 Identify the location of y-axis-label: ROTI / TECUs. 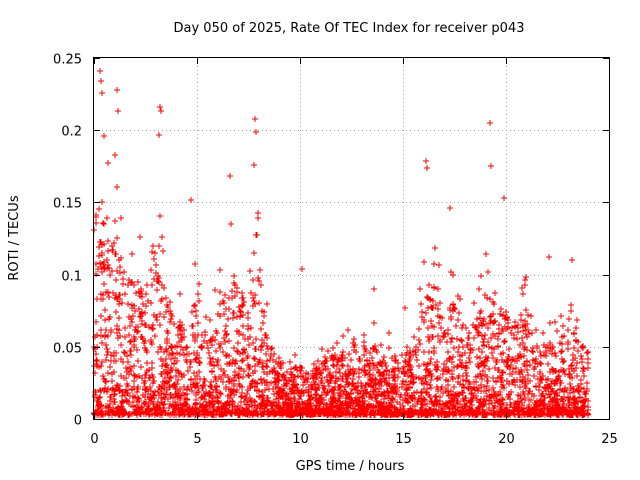
(14, 237).